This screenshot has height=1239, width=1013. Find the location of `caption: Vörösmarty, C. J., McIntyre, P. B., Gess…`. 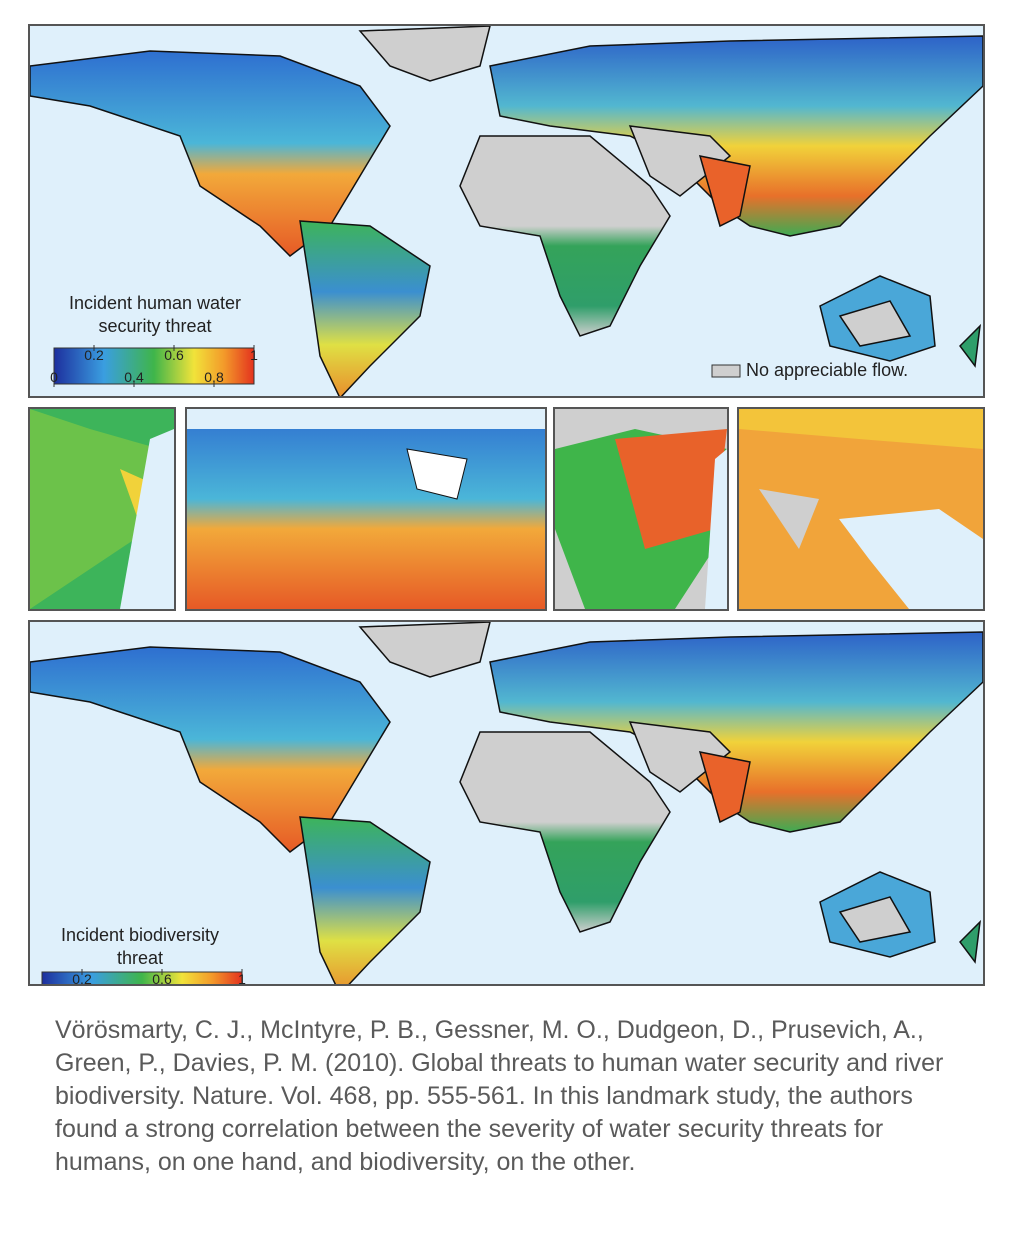

caption: Vörösmarty, C. J., McIntyre, P. B., Gess… is located at coordinates (499, 1096).